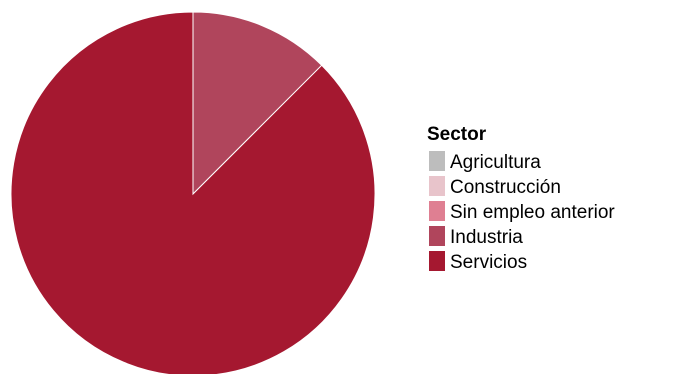 The image size is (677, 374). What do you see at coordinates (257, 103) in the screenshot?
I see `pie-slice-industria` at bounding box center [257, 103].